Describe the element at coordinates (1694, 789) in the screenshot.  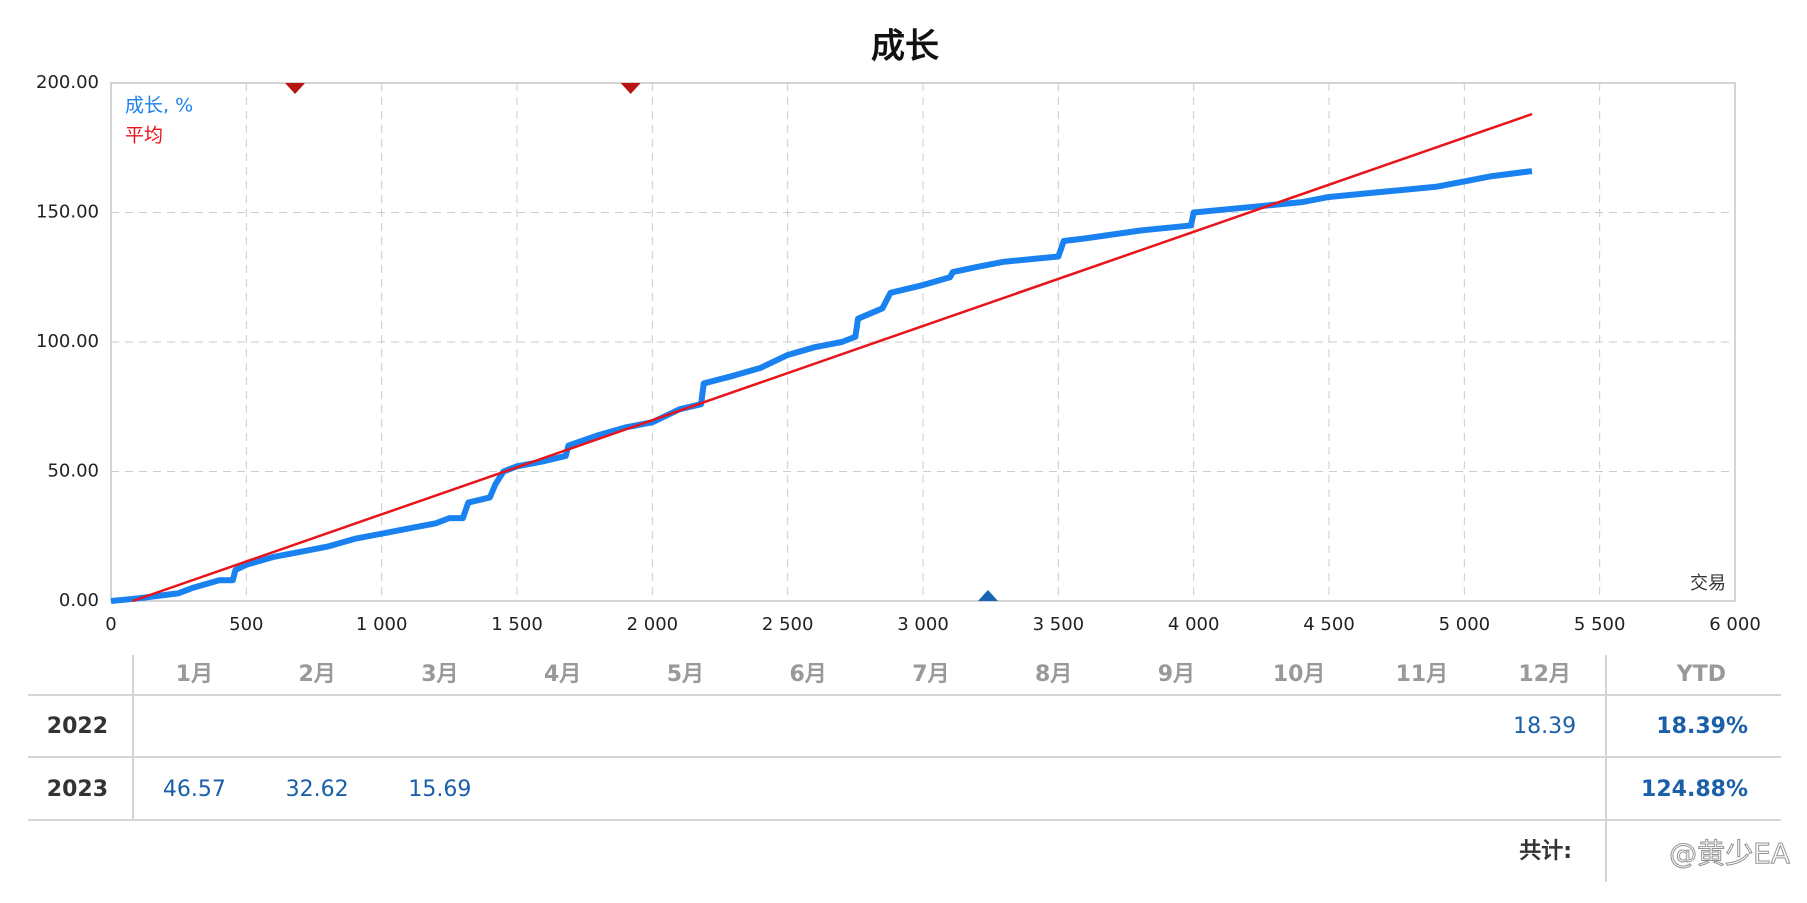
I see `ytd-value: 124.88%` at that location.